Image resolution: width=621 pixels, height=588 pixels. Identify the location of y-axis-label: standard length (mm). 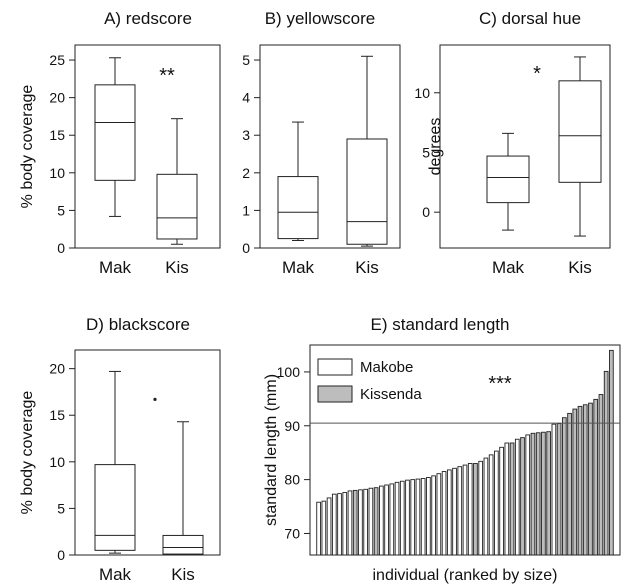
(271, 450).